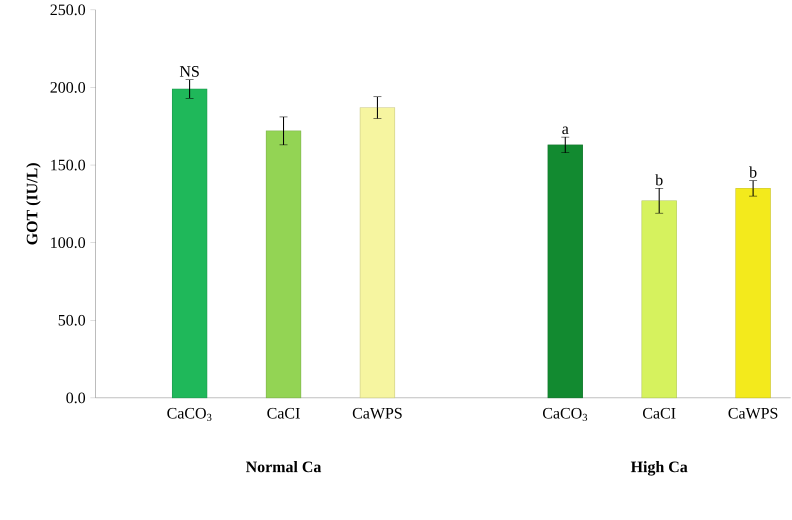 This screenshot has height=520, width=792. I want to click on y-tick-label: 150.0, so click(68, 165).